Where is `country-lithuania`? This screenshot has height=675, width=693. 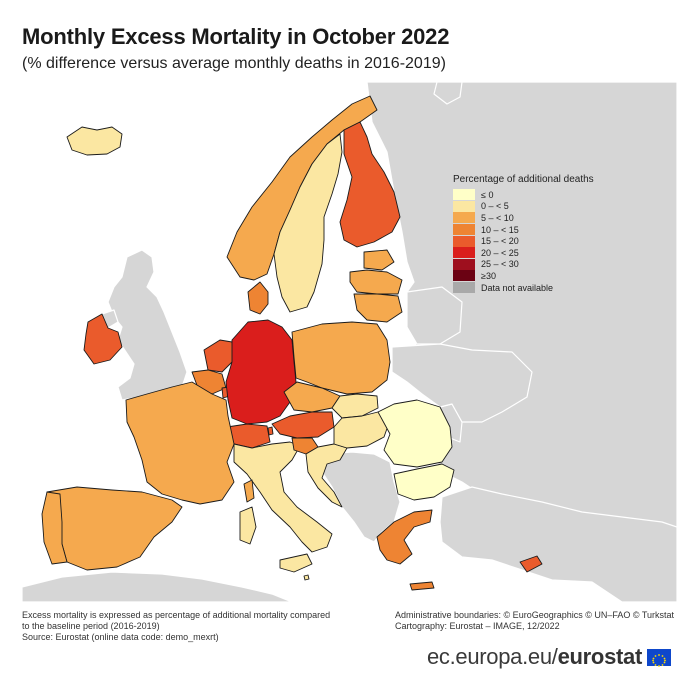 country-lithuania is located at coordinates (378, 308).